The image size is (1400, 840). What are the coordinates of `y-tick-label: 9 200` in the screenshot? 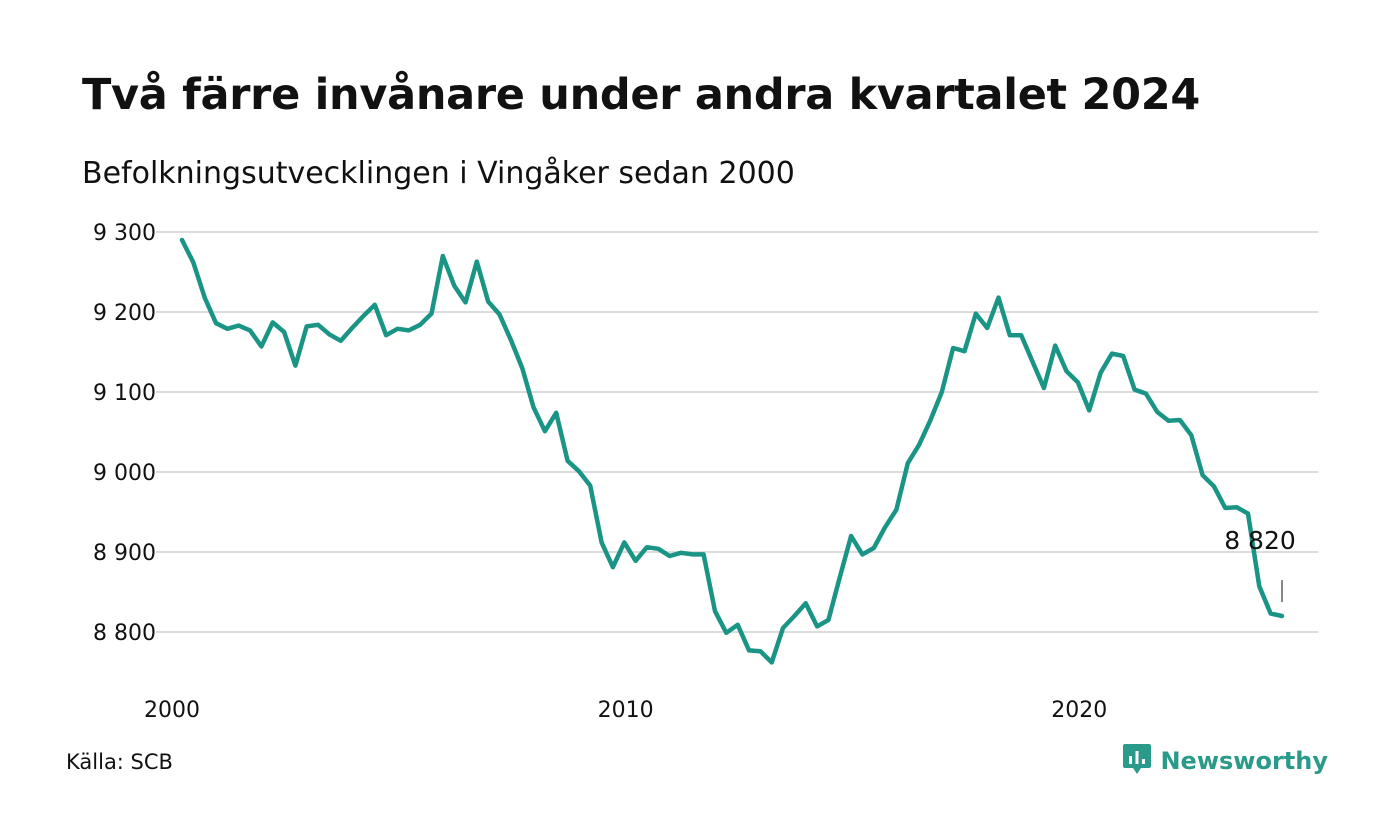 It's located at (124, 313).